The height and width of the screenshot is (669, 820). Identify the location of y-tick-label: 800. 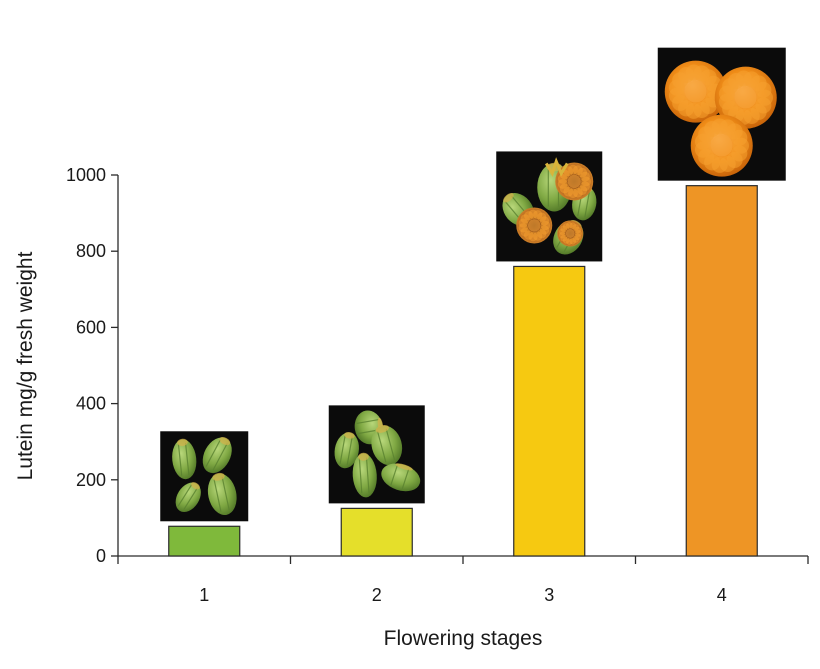
(91, 251).